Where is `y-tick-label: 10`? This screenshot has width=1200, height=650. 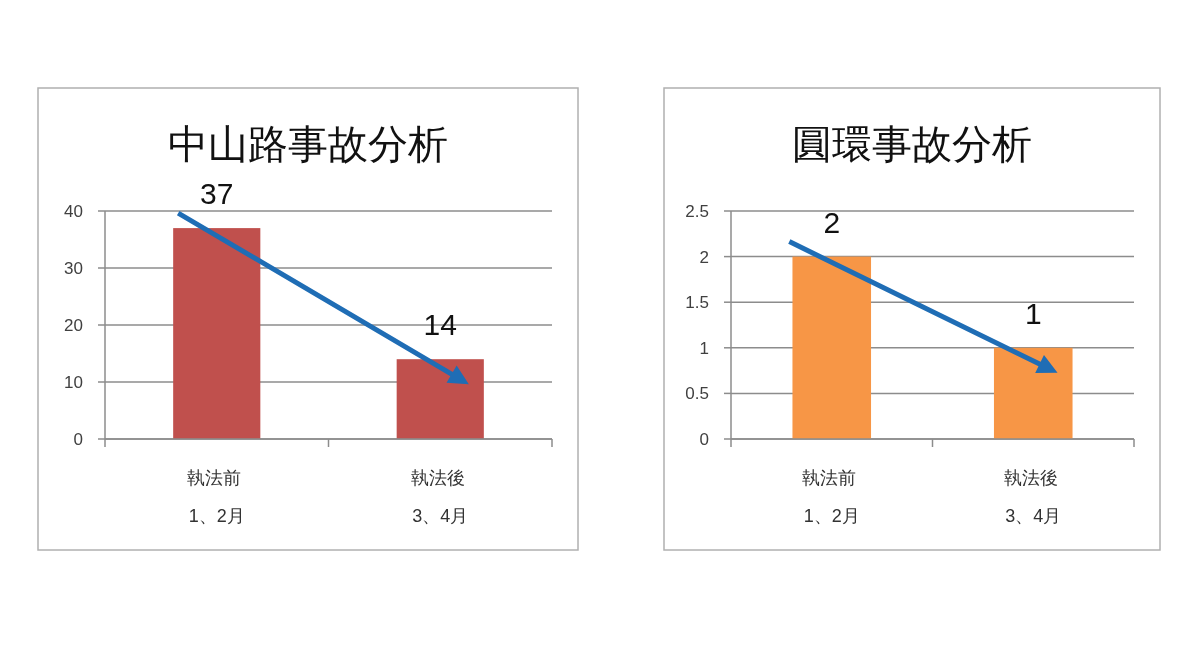 y-tick-label: 10 is located at coordinates (73, 382).